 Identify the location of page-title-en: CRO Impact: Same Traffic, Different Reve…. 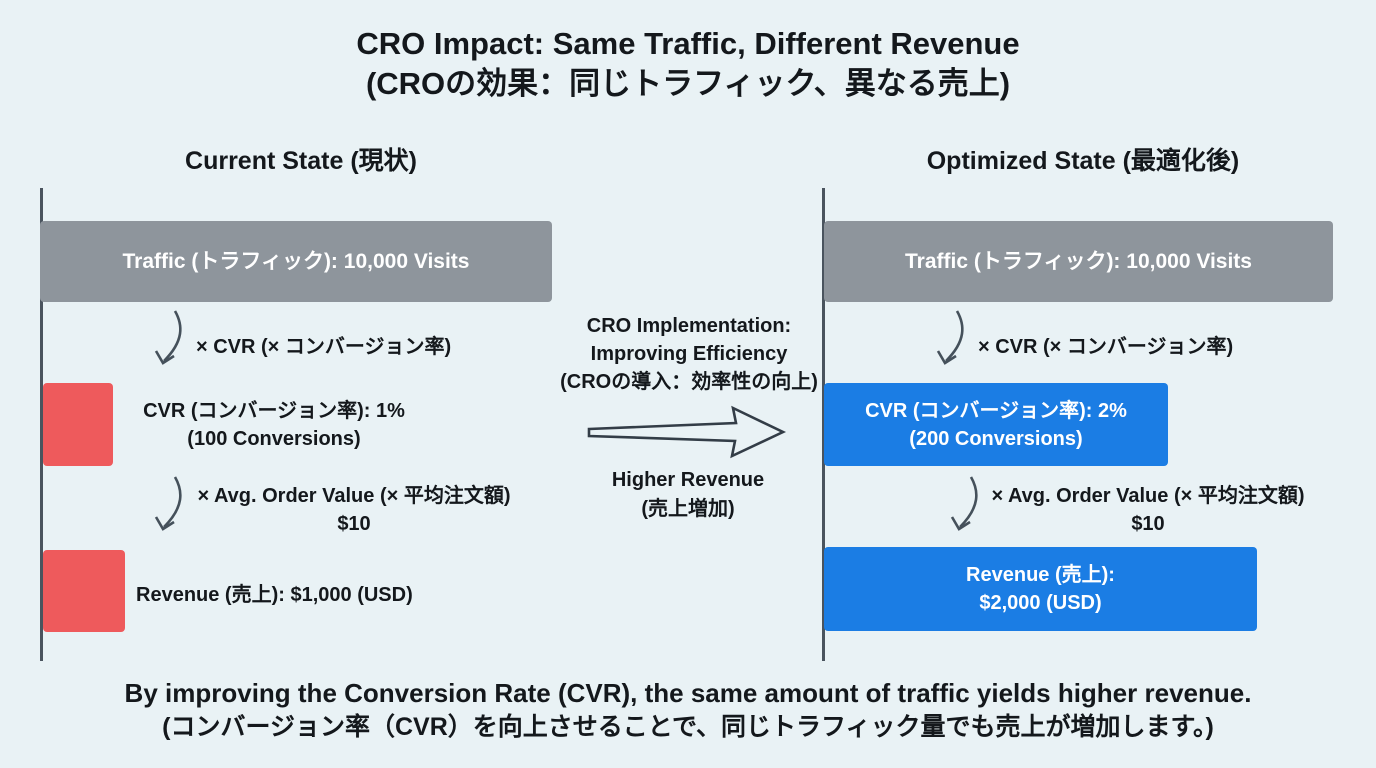
(688, 43).